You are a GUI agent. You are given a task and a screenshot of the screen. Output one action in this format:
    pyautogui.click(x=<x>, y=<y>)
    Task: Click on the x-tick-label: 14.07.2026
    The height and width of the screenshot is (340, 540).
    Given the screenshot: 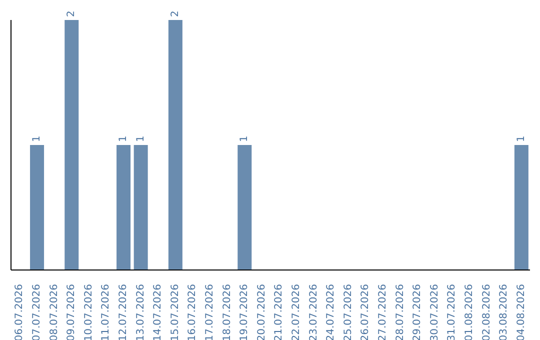 What is the action you would take?
    pyautogui.click(x=158, y=312)
    